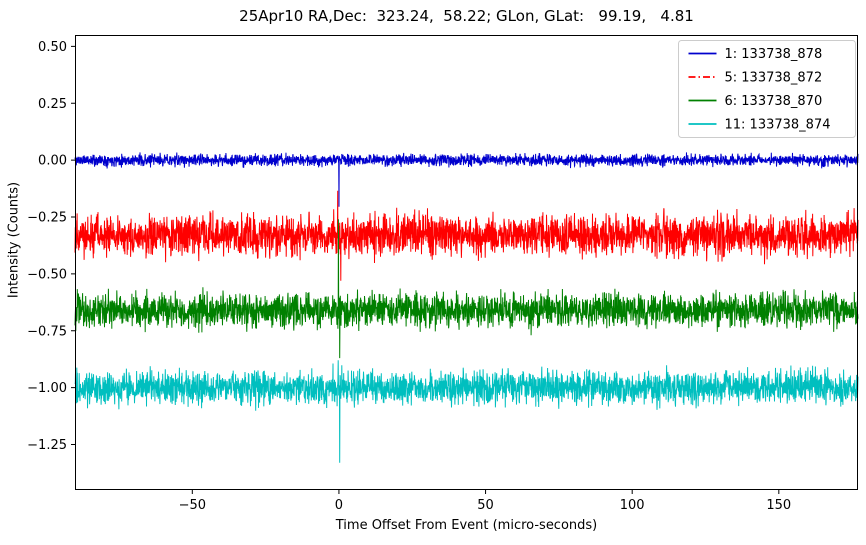  What do you see at coordinates (339, 505) in the screenshot?
I see `x-tick-label: 0` at bounding box center [339, 505].